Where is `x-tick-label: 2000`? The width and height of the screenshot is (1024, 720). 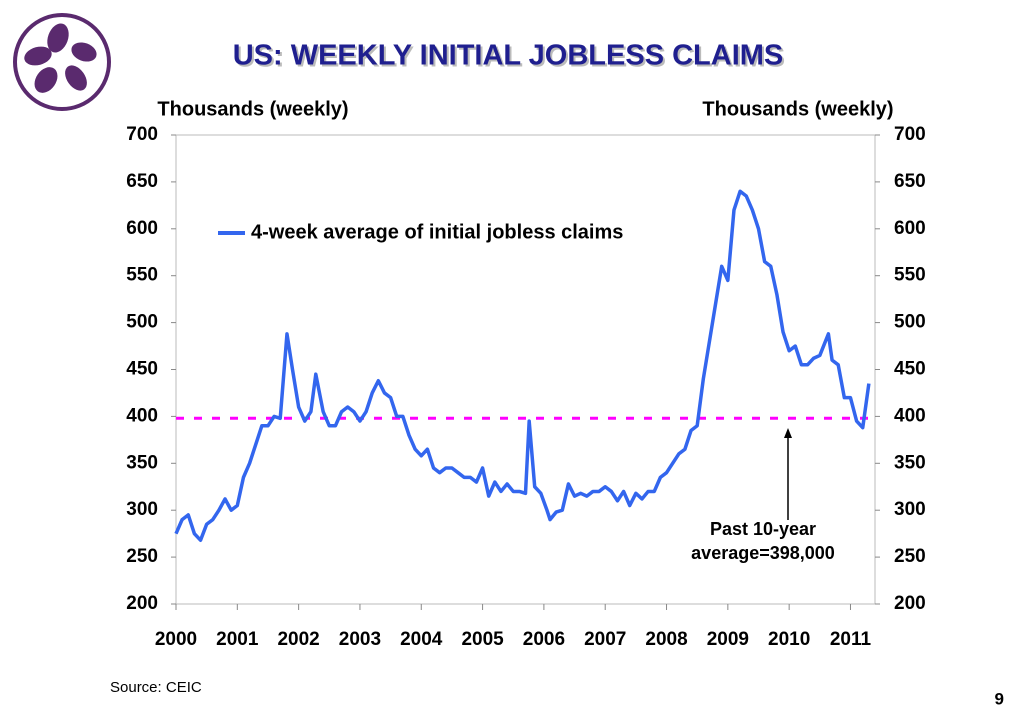
x-tick-label: 2000 is located at coordinates (176, 639).